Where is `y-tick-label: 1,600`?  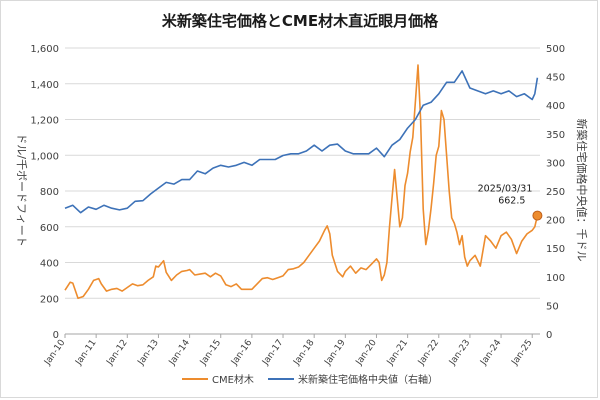
y-tick-label: 1,600 is located at coordinates (44, 49).